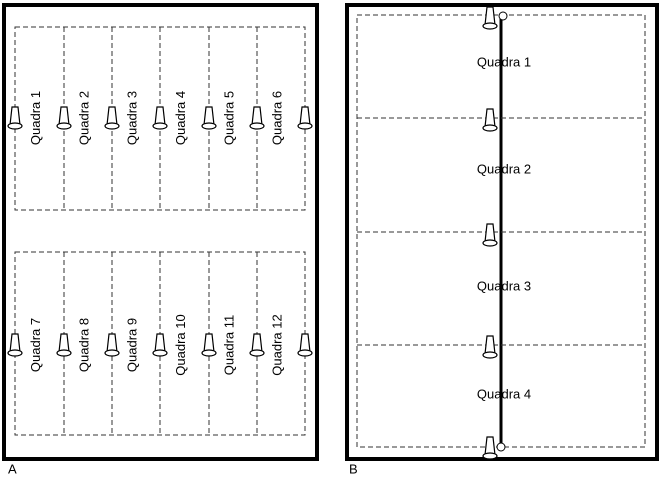 The width and height of the screenshot is (663, 485). Describe the element at coordinates (353, 468) in the screenshot. I see `panel-label: B` at that location.